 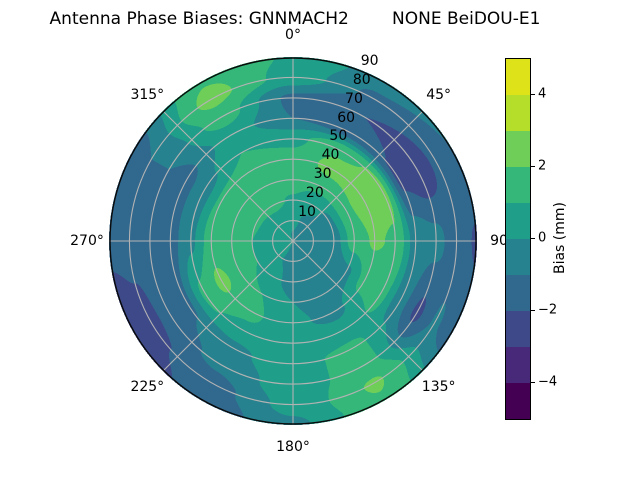 What do you see at coordinates (87, 241) in the screenshot?
I see `angular-tick-label: 270°` at bounding box center [87, 241].